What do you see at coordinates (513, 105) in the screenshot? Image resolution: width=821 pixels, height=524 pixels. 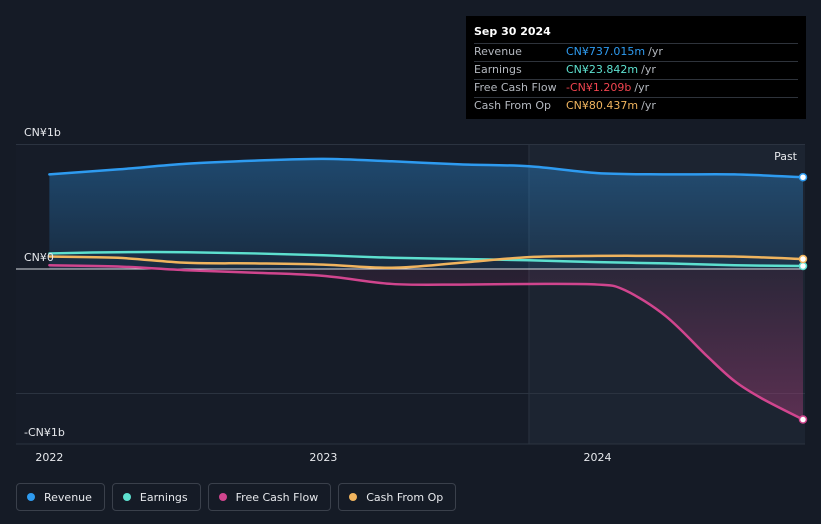 I see `tooltip-label: Cash From Op` at bounding box center [513, 105].